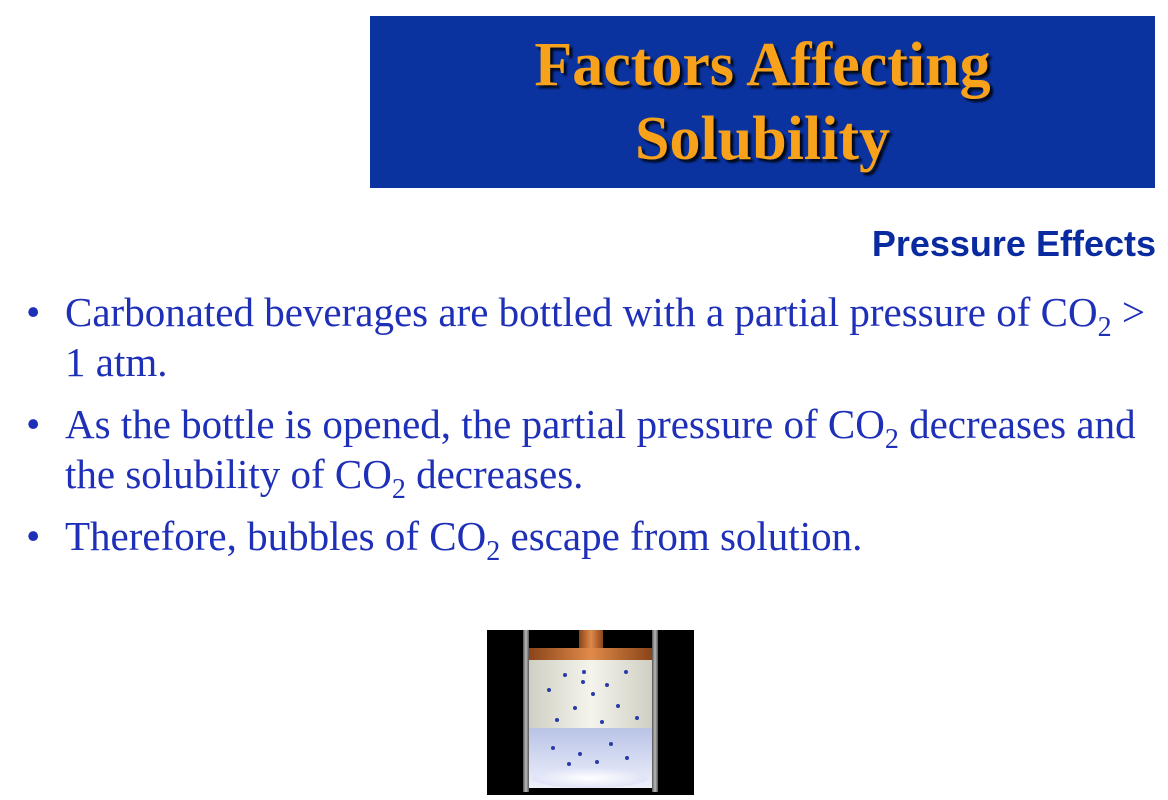  What do you see at coordinates (655, 711) in the screenshot?
I see `cylinder-wall-right` at bounding box center [655, 711].